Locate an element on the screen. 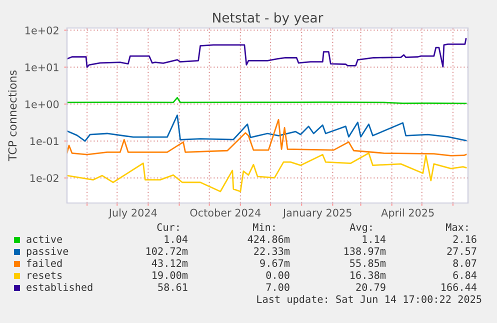 This screenshot has height=323, width=497. text: 8.07 is located at coordinates (464, 263).